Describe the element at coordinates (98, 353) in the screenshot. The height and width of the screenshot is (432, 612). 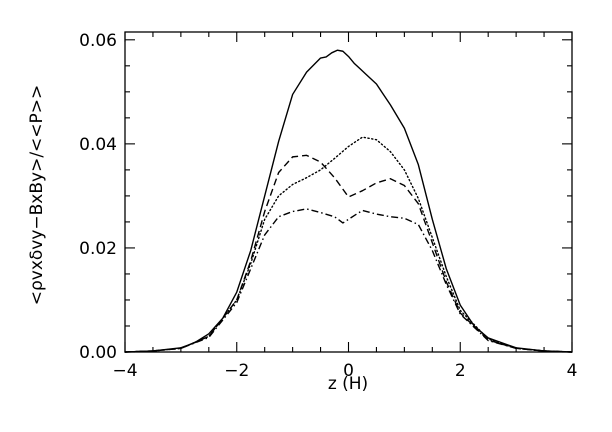
I see `y-tick-label: 0.00` at that location.